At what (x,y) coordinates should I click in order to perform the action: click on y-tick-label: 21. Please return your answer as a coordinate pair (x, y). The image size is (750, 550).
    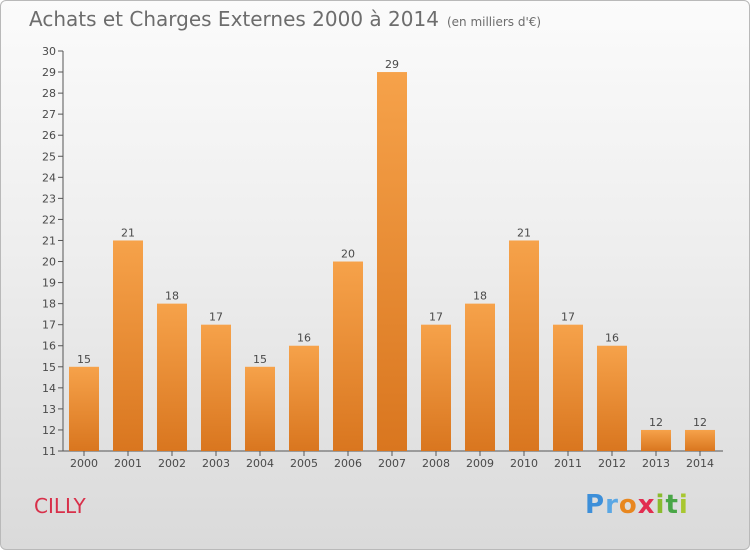
    Looking at the image, I should click on (49, 240).